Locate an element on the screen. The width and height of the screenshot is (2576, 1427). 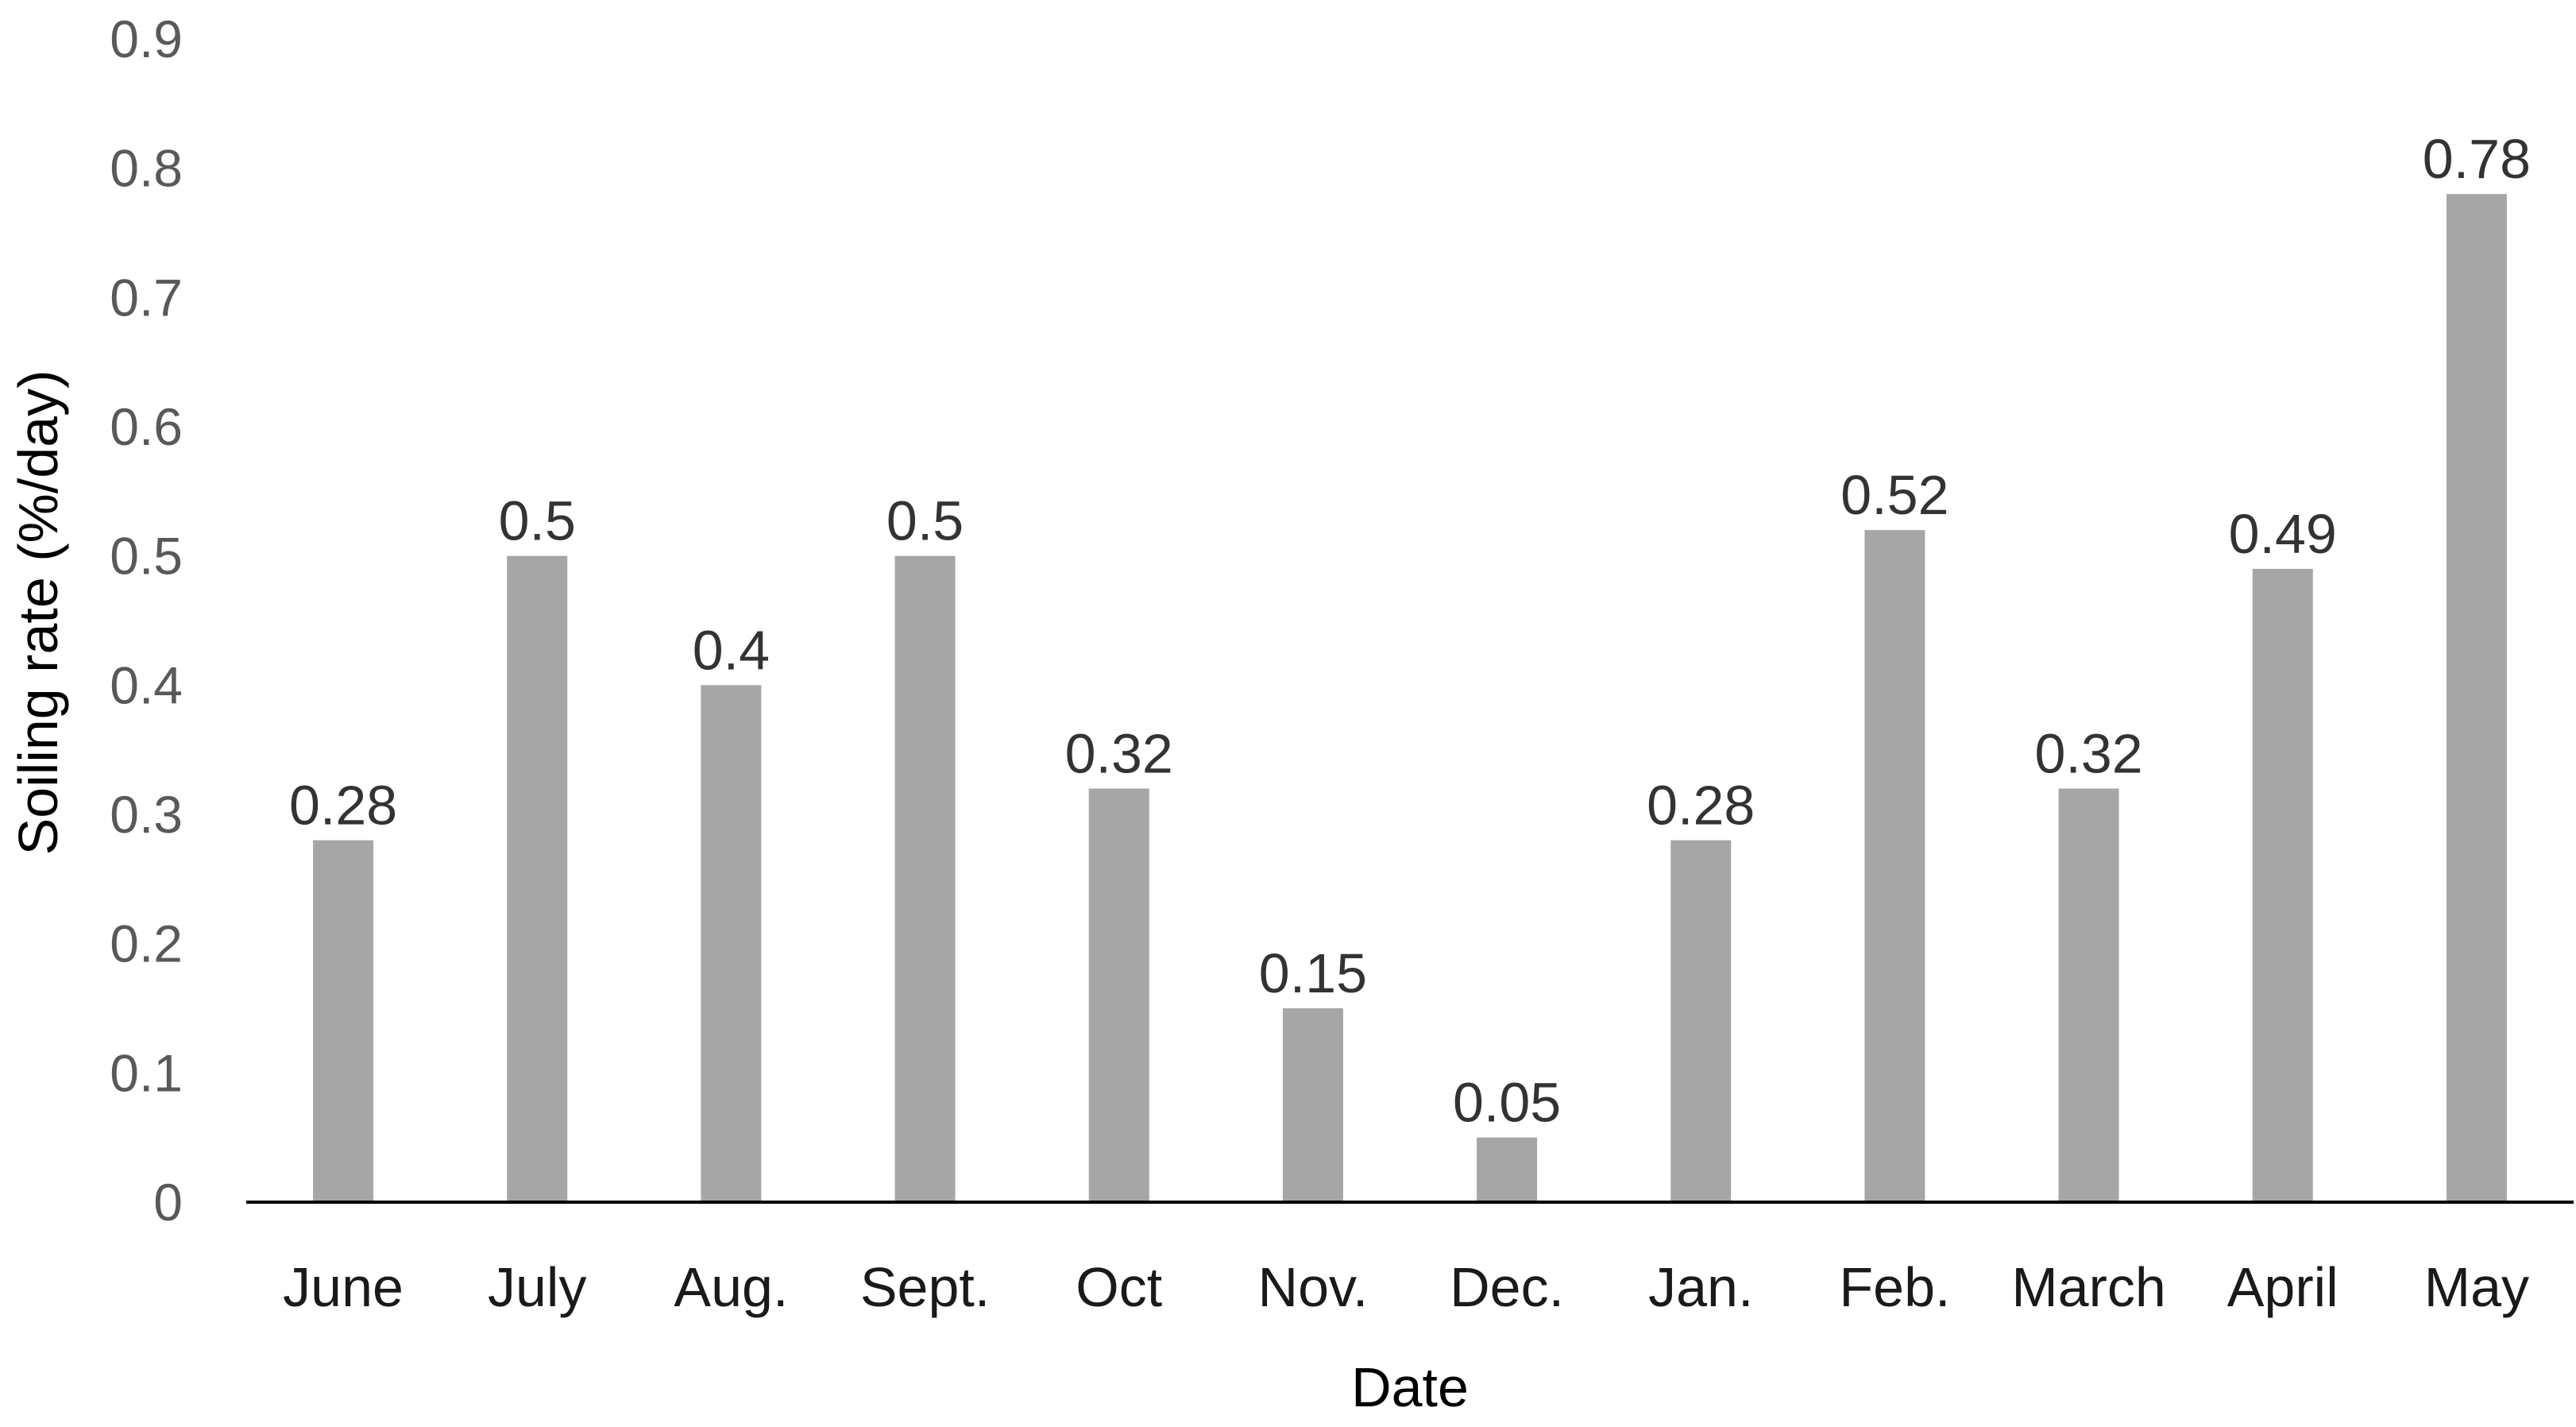
x-tick-label: March is located at coordinates (2088, 1287).